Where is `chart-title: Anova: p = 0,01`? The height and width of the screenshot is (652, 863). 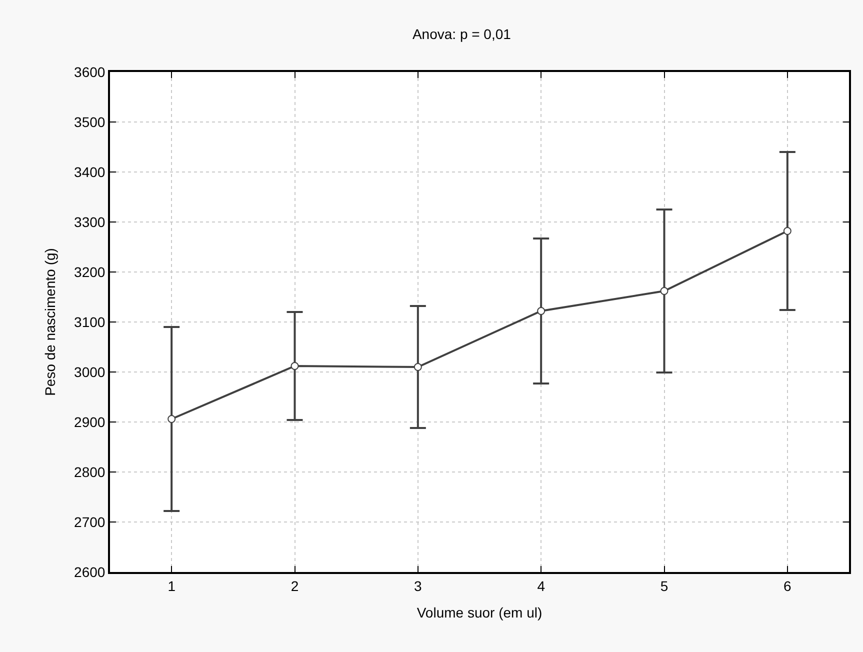 chart-title: Anova: p = 0,01 is located at coordinates (462, 34).